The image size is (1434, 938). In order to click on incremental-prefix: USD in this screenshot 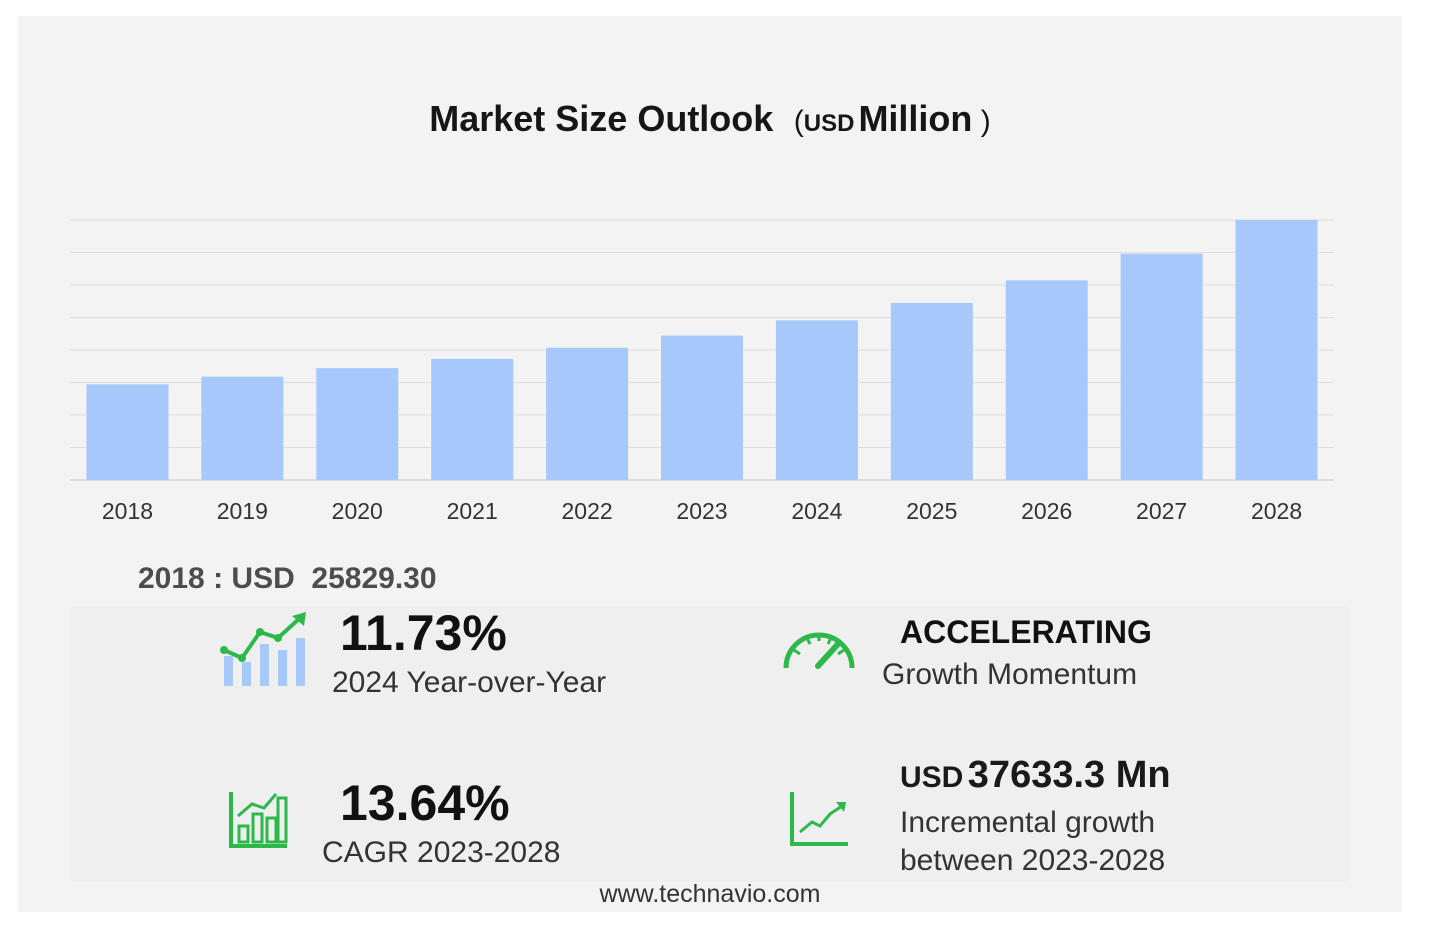, I will do `click(932, 777)`.